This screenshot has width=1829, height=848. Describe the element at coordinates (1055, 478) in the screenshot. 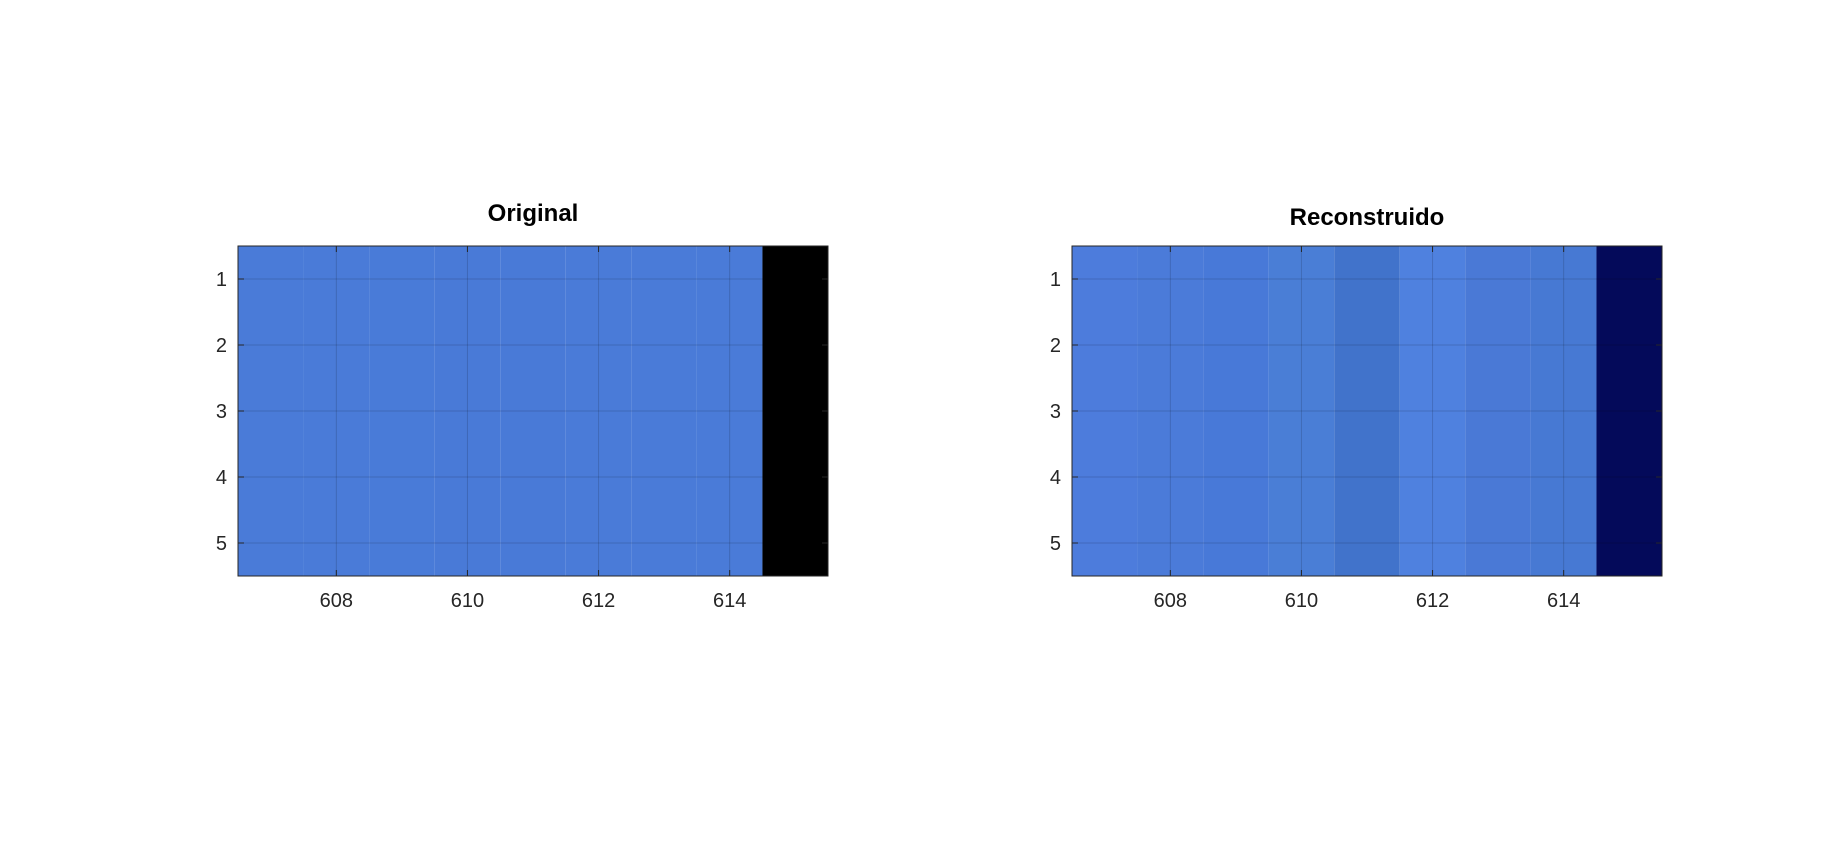

I see `reconstructed-y-tick-label-4: 4` at that location.